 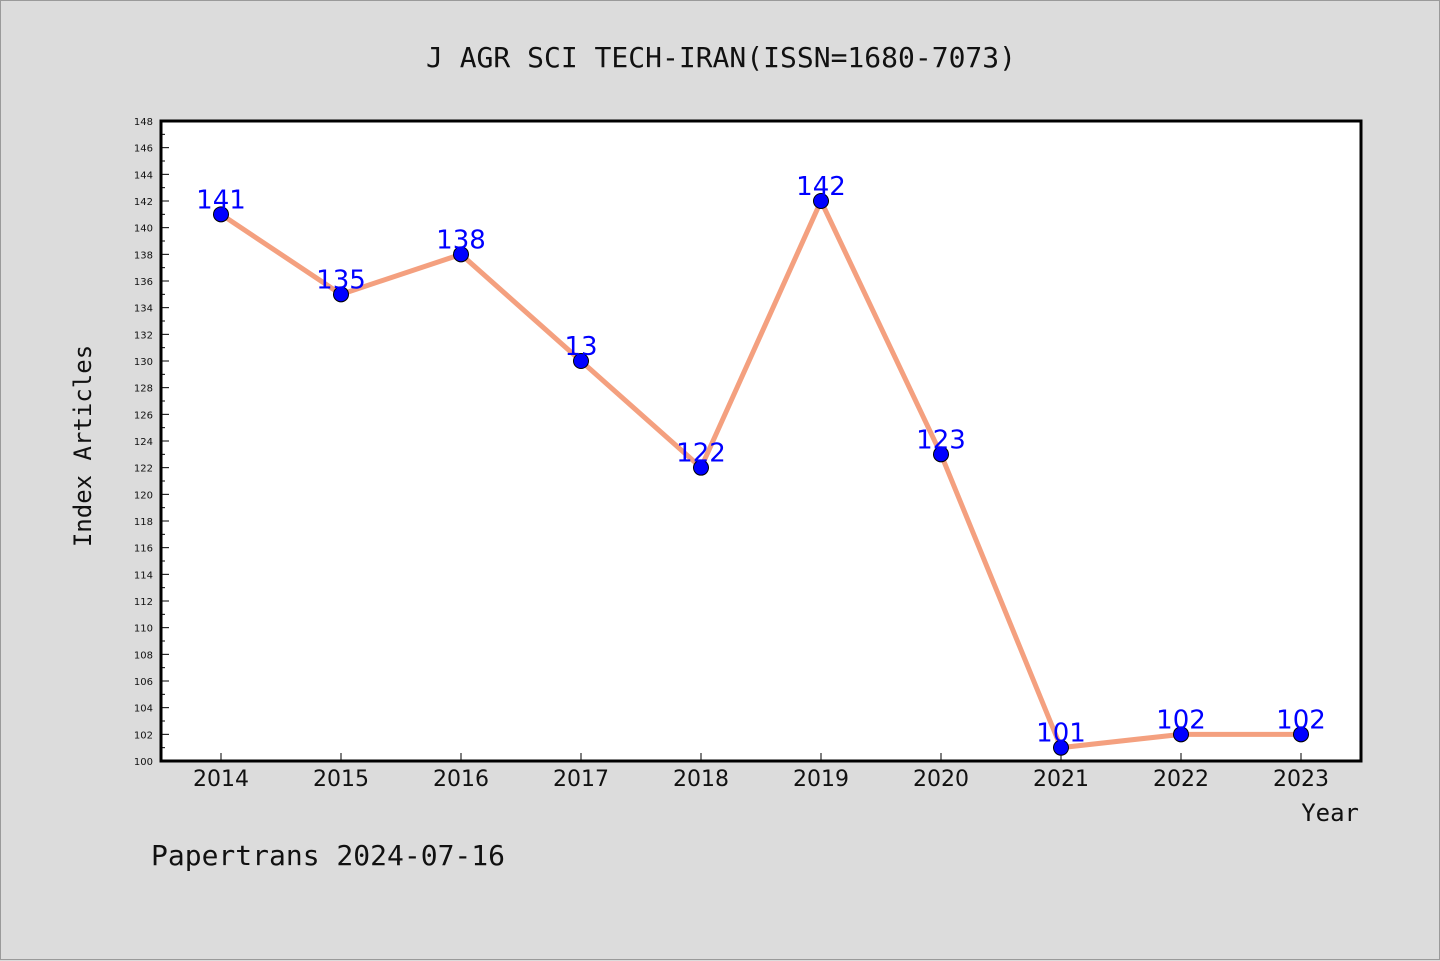 I want to click on y-tick-label: 100, so click(x=143, y=762).